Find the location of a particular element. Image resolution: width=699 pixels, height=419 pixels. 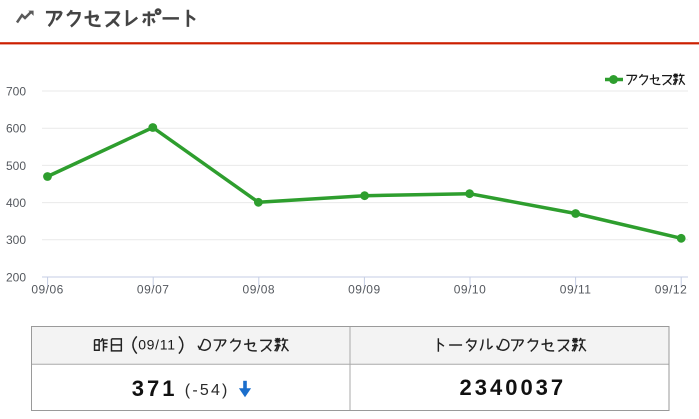

svg-text: 09/06 is located at coordinates (47, 289).